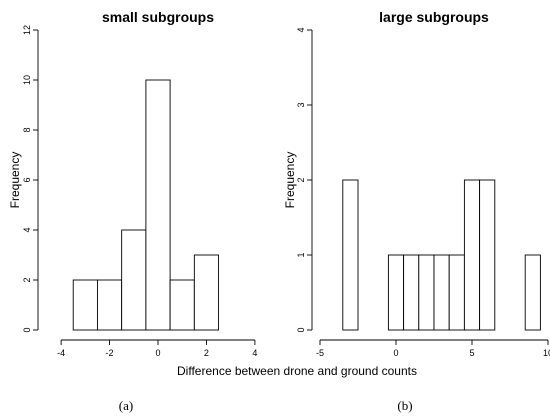 The width and height of the screenshot is (550, 417). I want to click on y-tick-label: 1, so click(301, 254).